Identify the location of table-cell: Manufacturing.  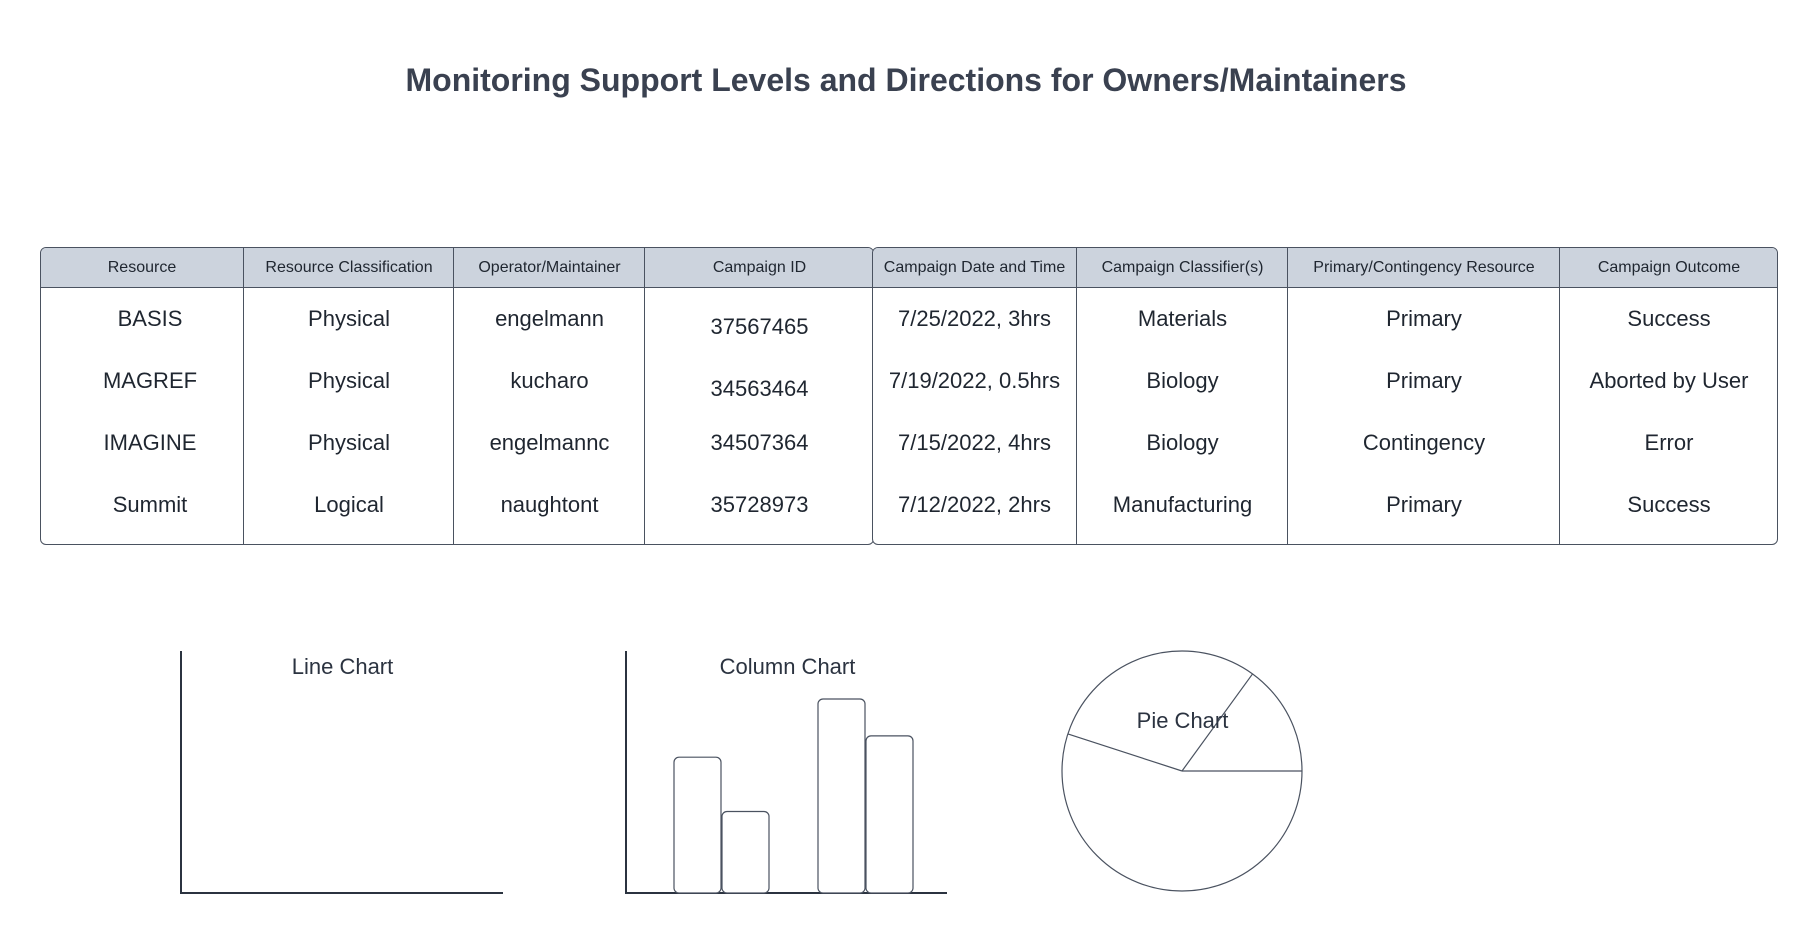
(1182, 504).